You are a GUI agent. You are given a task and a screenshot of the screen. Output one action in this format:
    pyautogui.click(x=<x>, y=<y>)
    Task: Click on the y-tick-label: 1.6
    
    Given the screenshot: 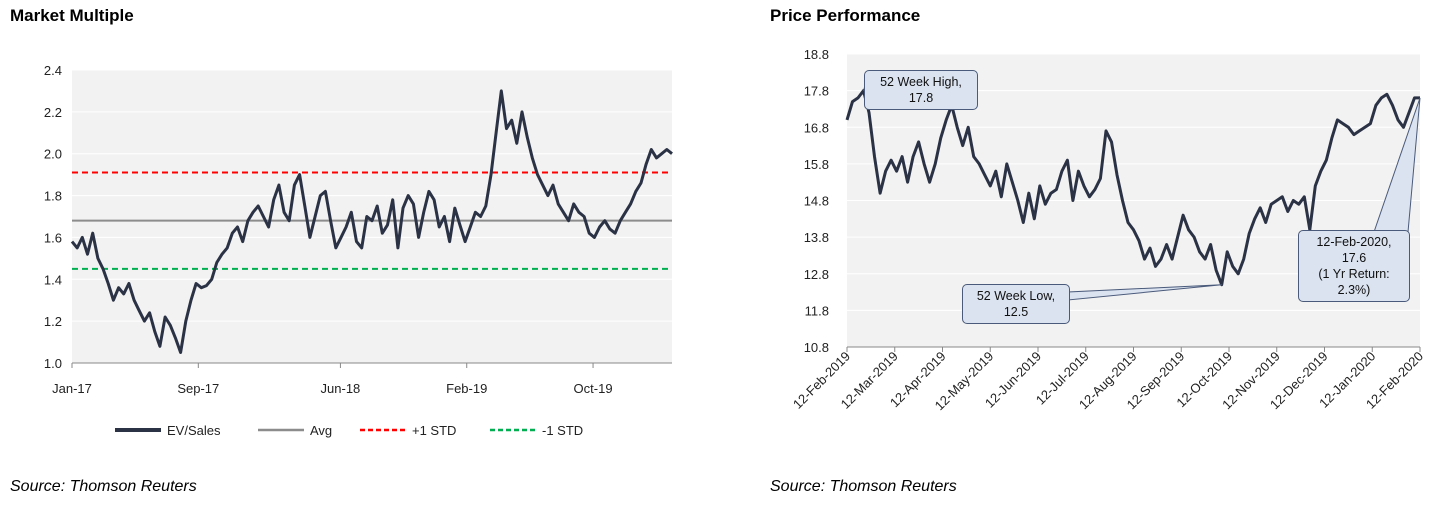 What is the action you would take?
    pyautogui.click(x=53, y=237)
    